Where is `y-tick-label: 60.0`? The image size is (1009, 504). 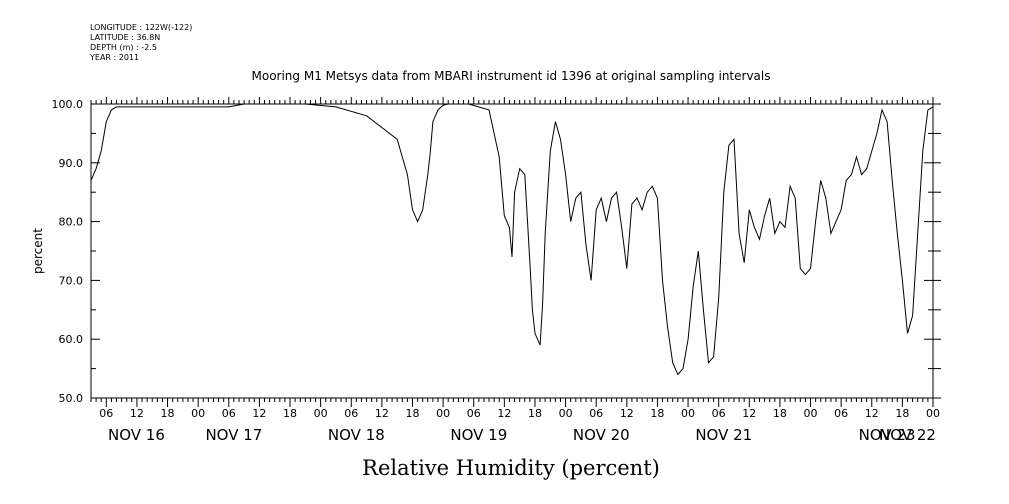
y-tick-label: 60.0 is located at coordinates (71, 339).